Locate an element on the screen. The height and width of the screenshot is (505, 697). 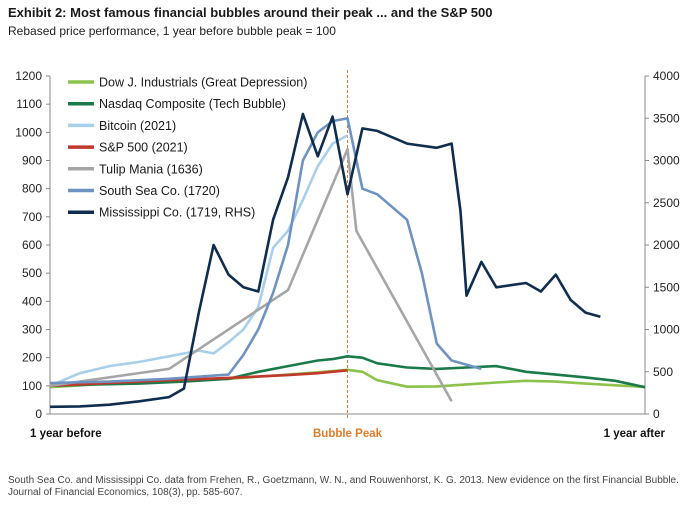
y-tick-label: 1000 is located at coordinates (28, 132).